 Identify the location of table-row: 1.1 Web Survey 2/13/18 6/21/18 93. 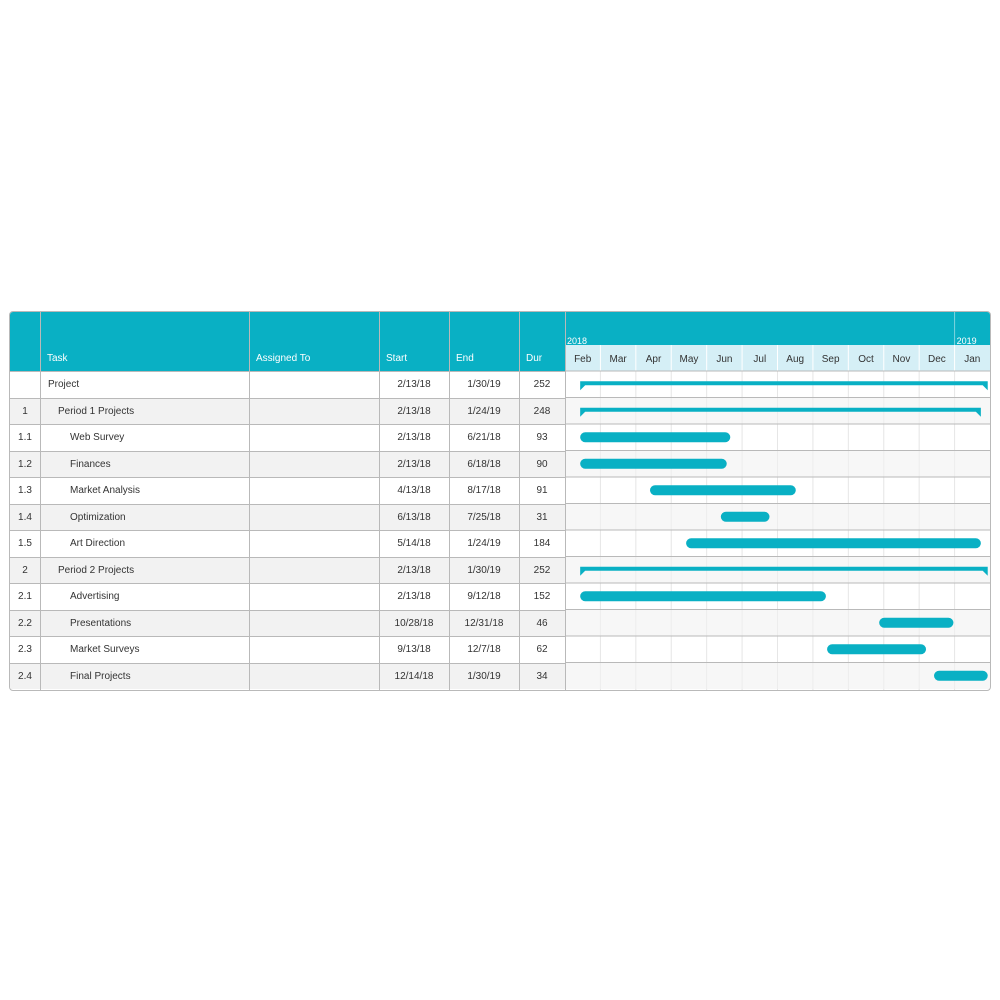
(287, 437).